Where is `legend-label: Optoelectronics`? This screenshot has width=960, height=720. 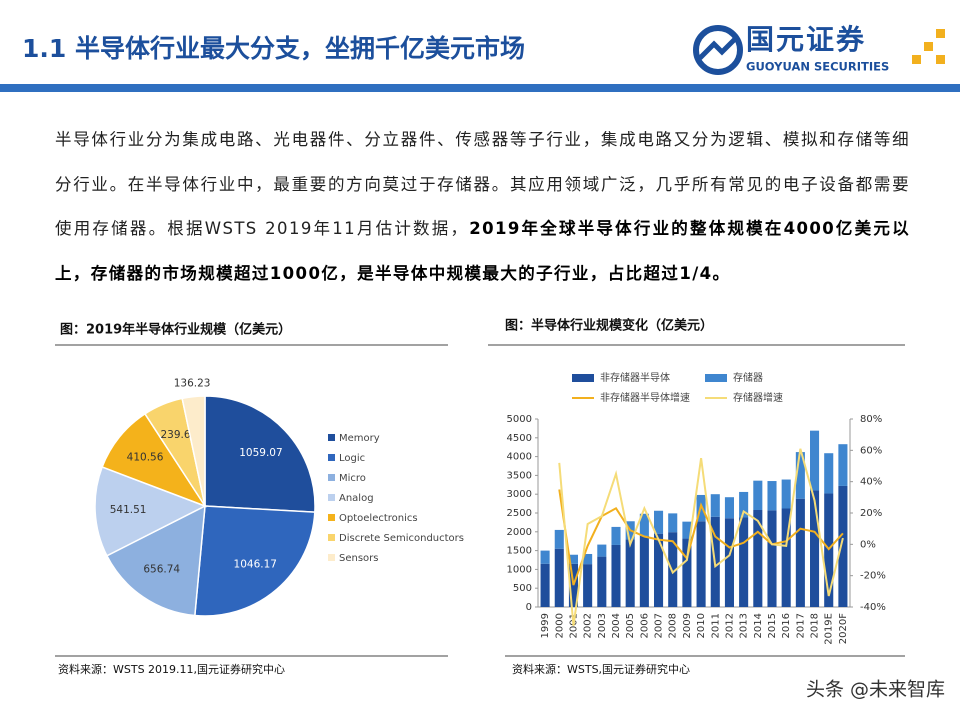
legend-label: Optoelectronics is located at coordinates (378, 518).